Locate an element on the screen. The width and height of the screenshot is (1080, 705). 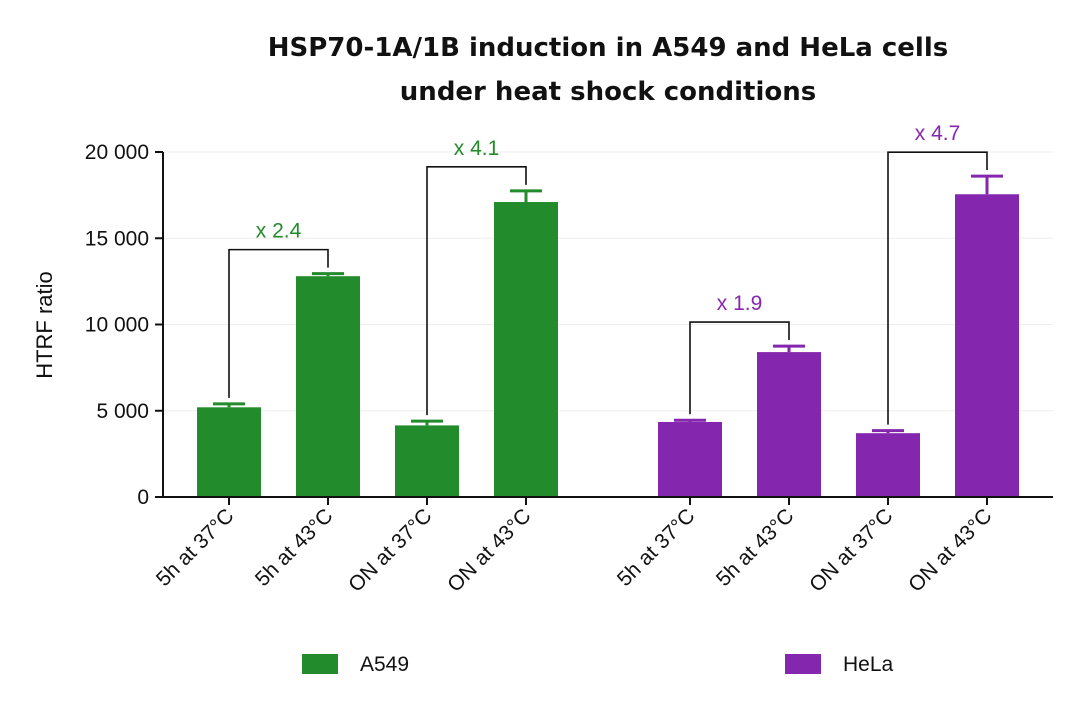
fold-change-label: x 1.9 is located at coordinates (740, 303).